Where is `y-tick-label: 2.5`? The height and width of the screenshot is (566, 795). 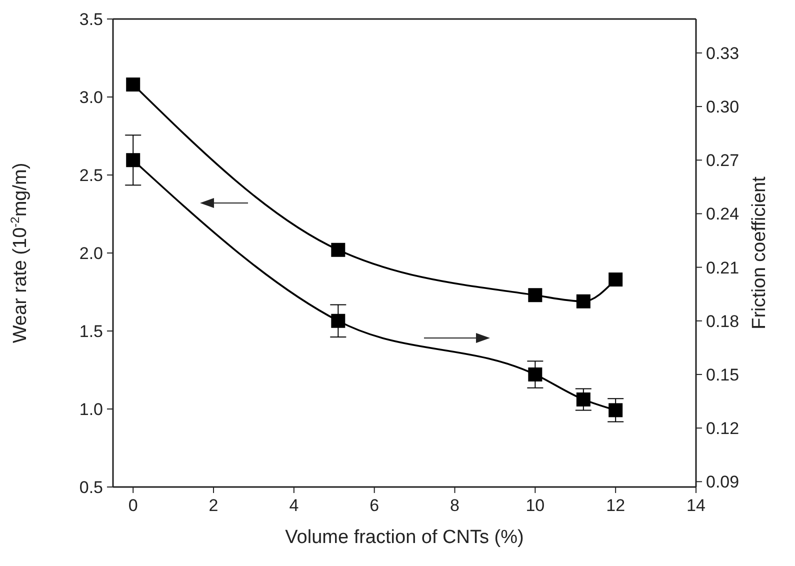 y-tick-label: 2.5 is located at coordinates (91, 176).